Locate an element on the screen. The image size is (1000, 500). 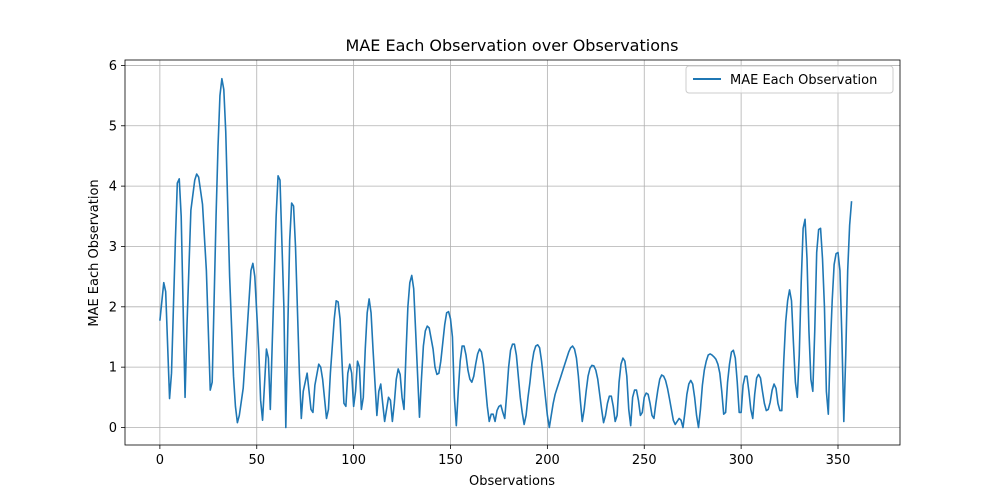
x-tick-label: 150 is located at coordinates (450, 460).